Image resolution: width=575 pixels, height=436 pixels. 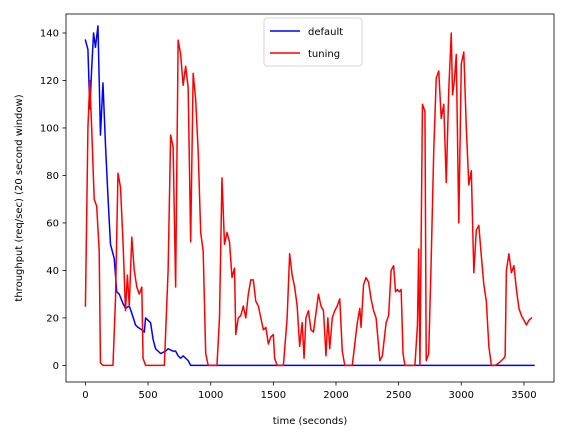 What do you see at coordinates (324, 54) in the screenshot?
I see `legend-label-tuning: tuning` at bounding box center [324, 54].